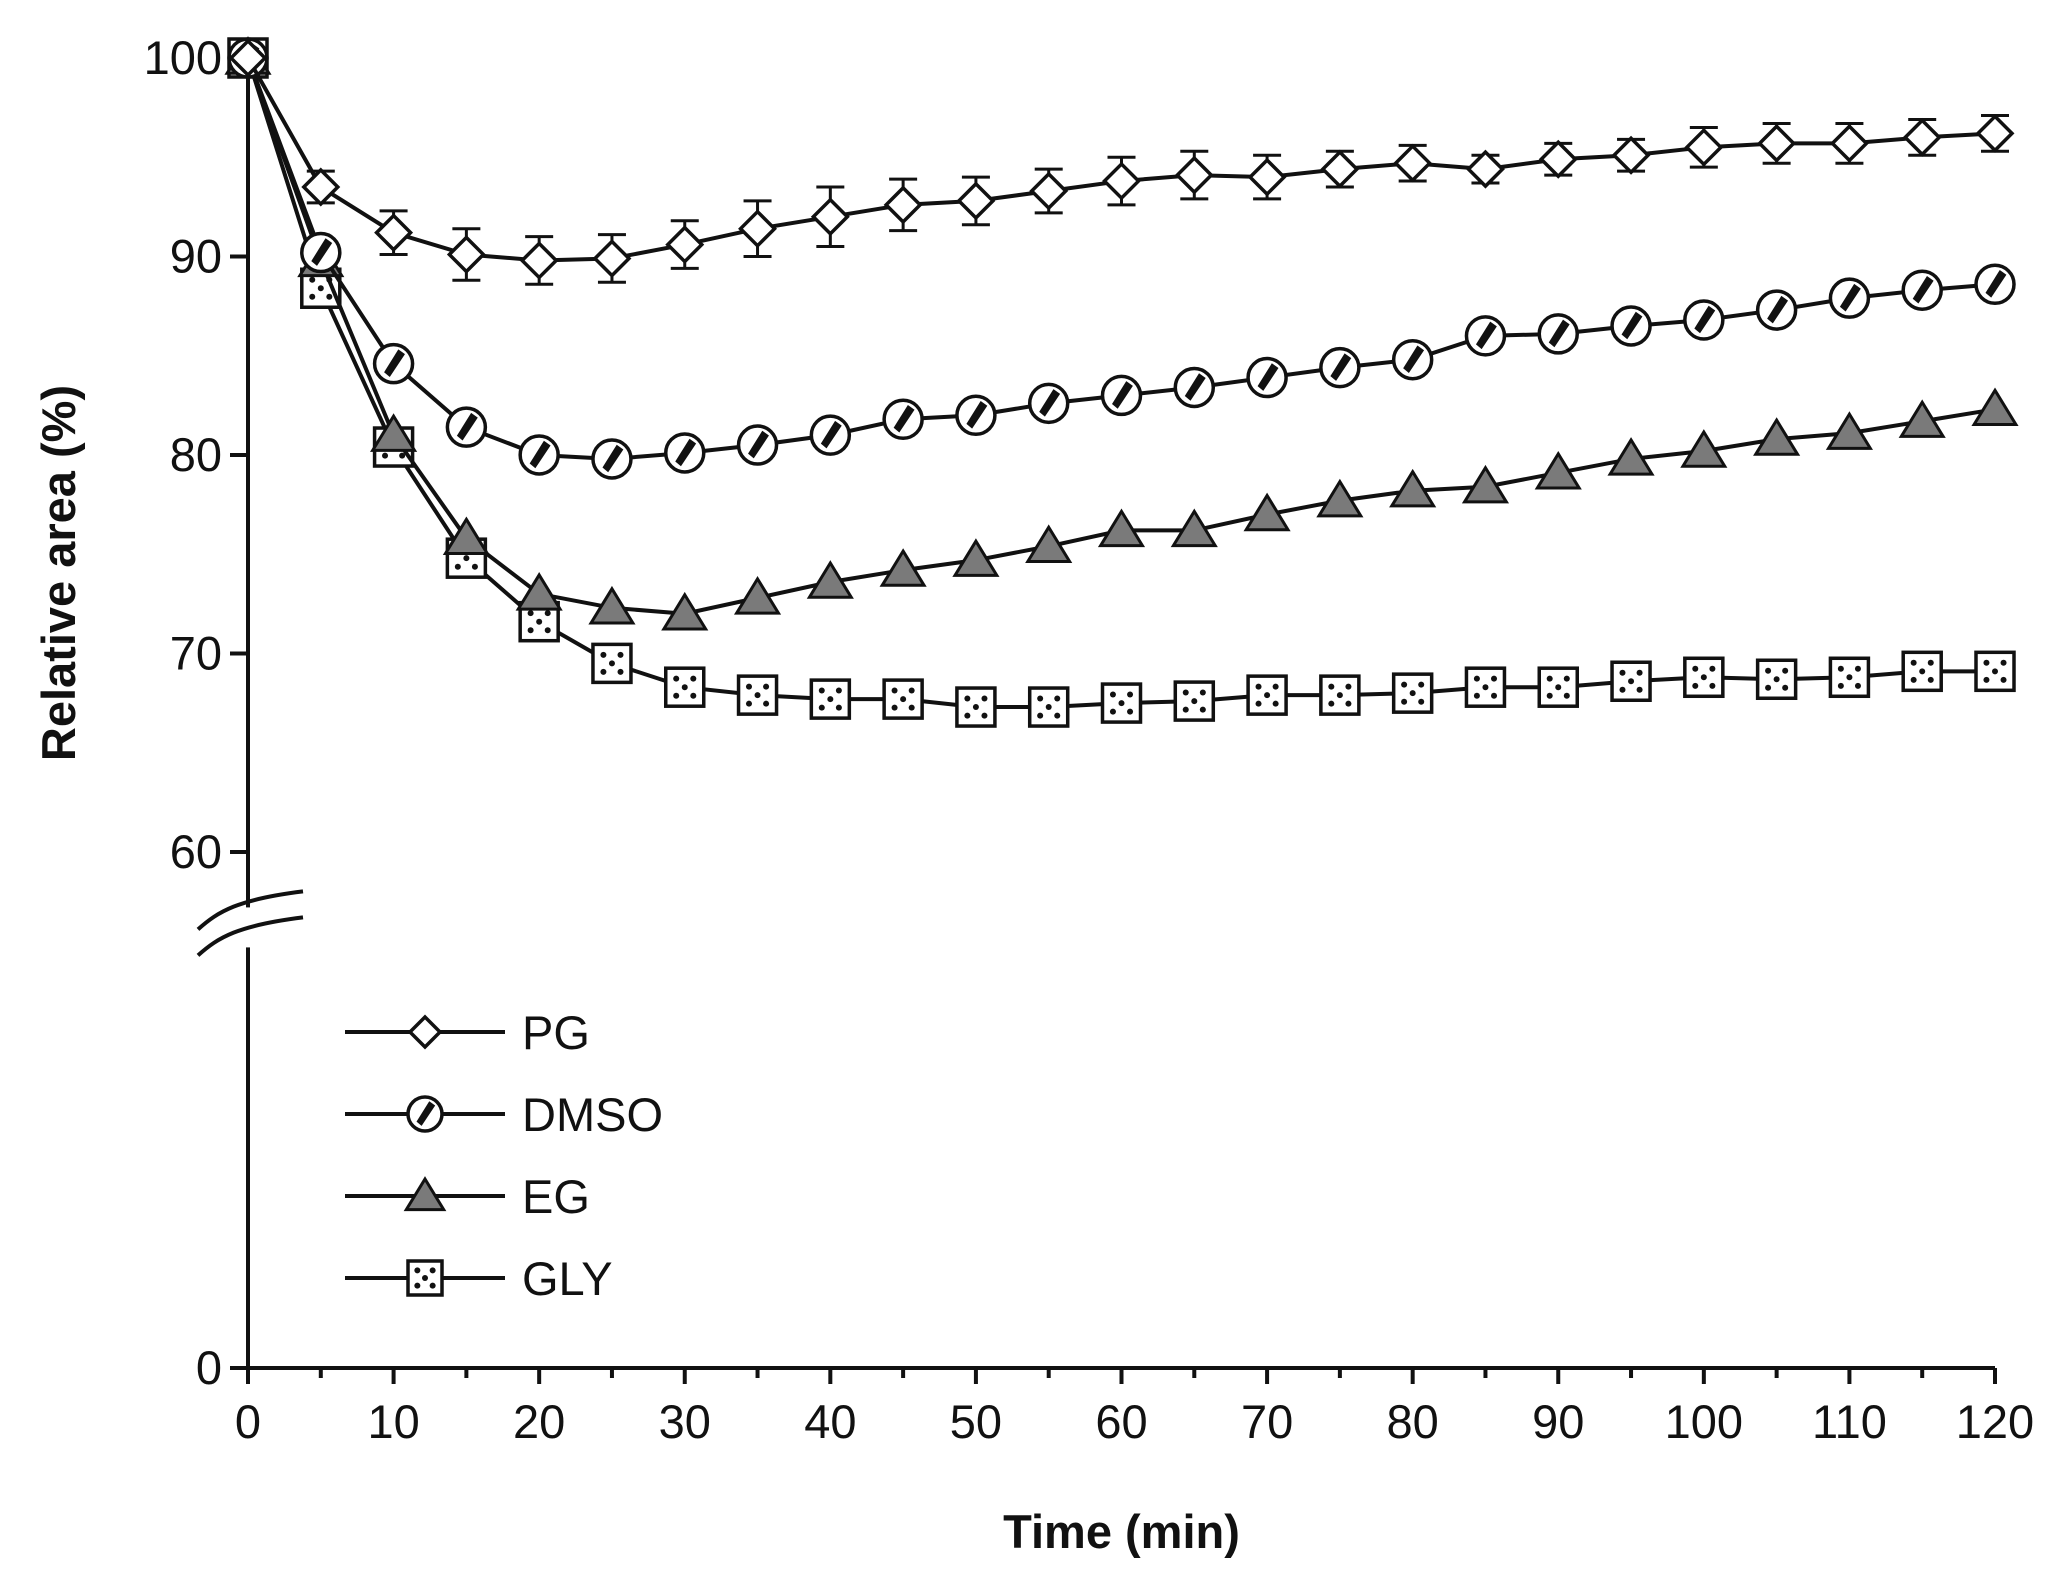  I want to click on x-tick-label: 40, so click(830, 1421).